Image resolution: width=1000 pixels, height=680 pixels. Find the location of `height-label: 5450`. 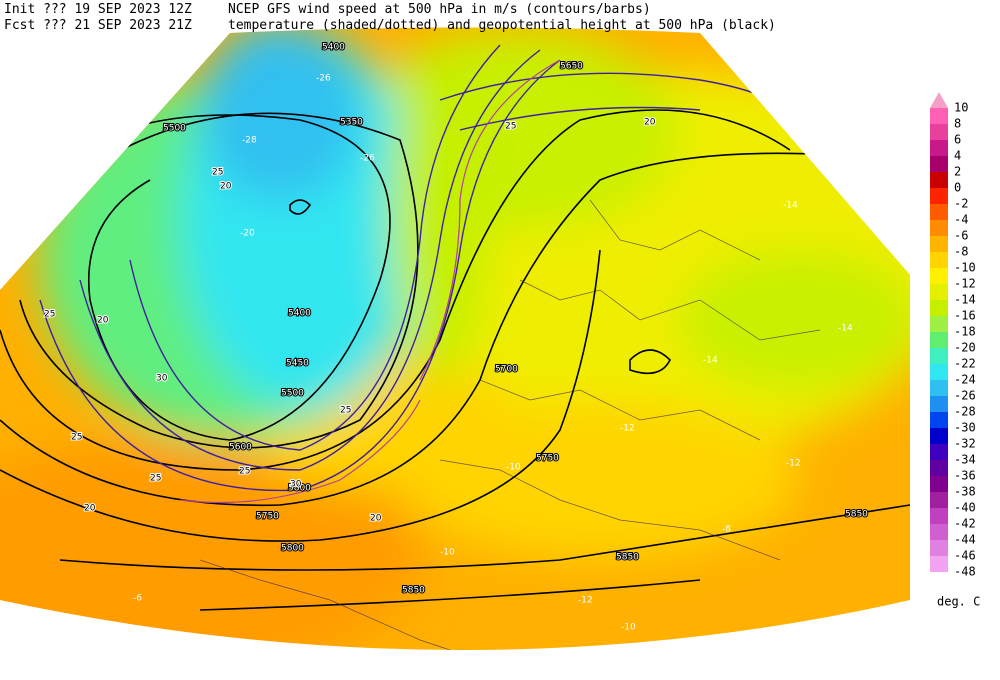

height-label: 5450 is located at coordinates (297, 364).